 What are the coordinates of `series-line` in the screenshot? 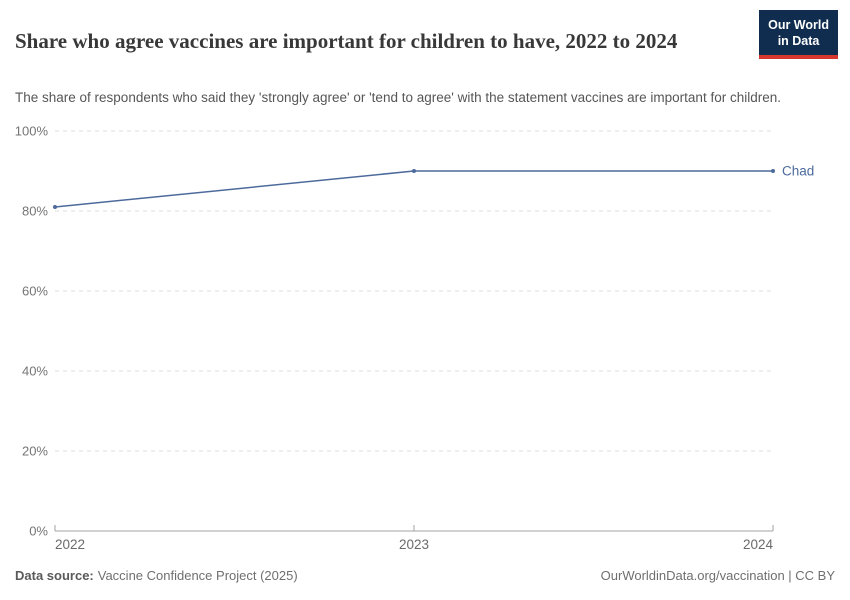 It's located at (413, 189).